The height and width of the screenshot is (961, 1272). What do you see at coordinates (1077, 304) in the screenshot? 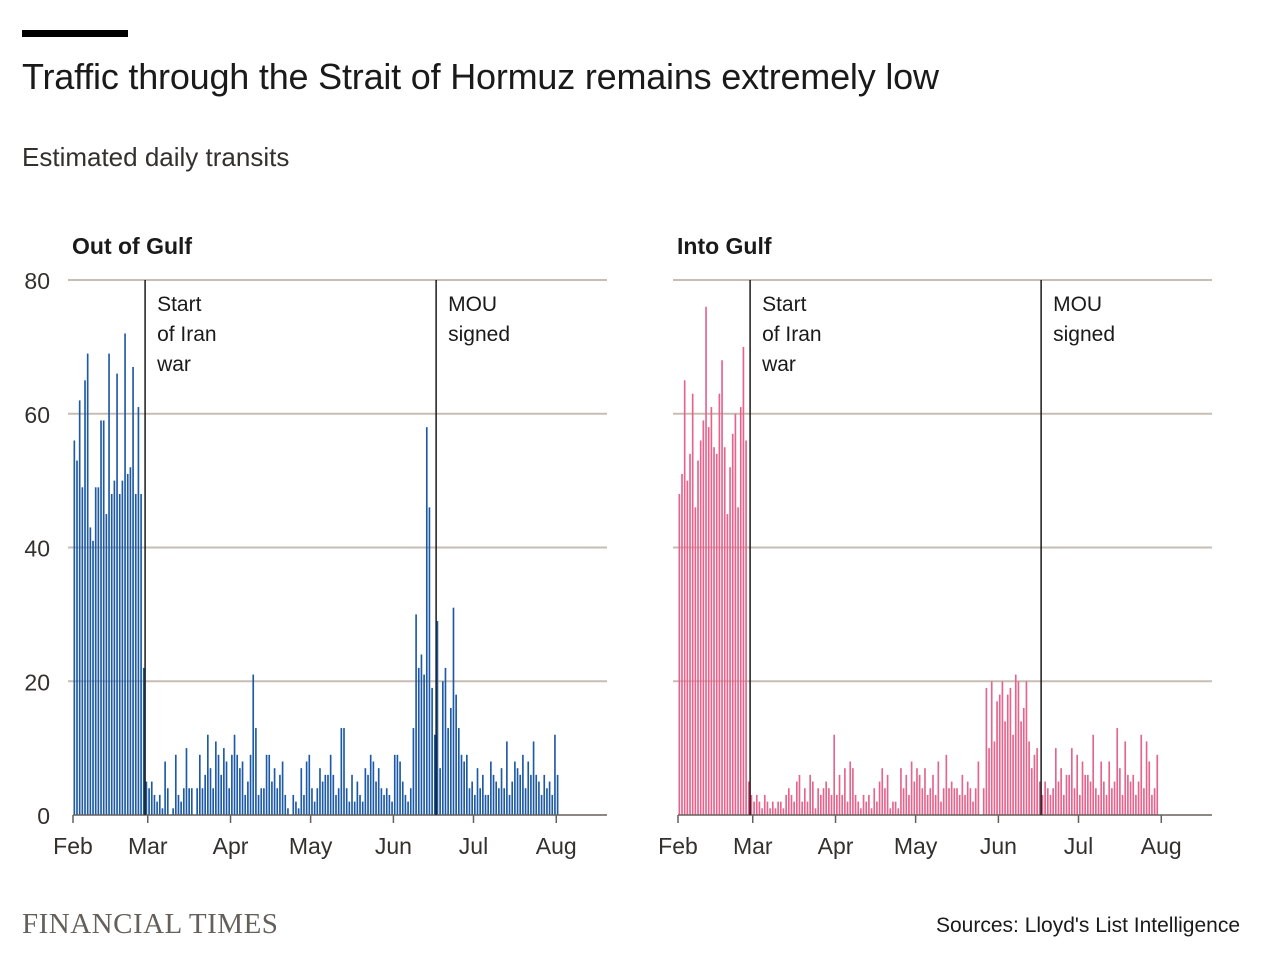
I see `annotation-label: MOU` at bounding box center [1077, 304].